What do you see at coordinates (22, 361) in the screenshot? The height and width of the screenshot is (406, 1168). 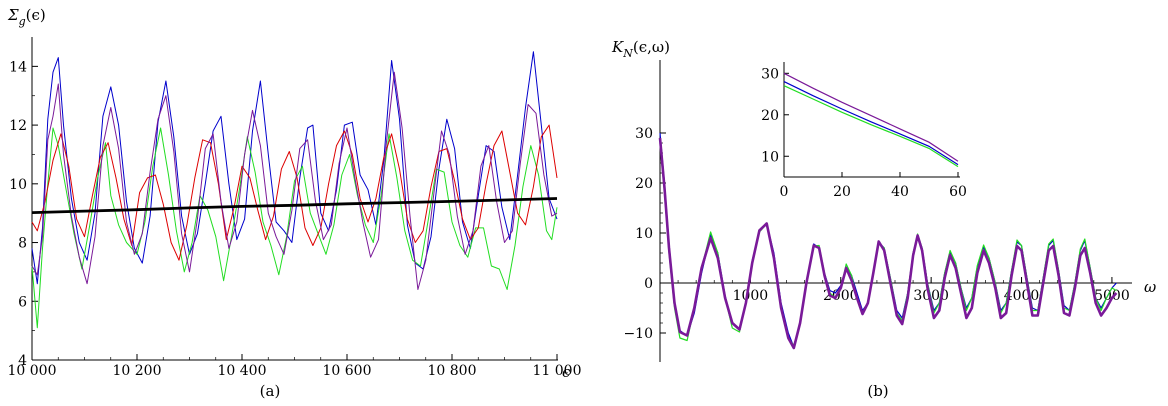 I see `y-tick-label-a: 4` at bounding box center [22, 361].